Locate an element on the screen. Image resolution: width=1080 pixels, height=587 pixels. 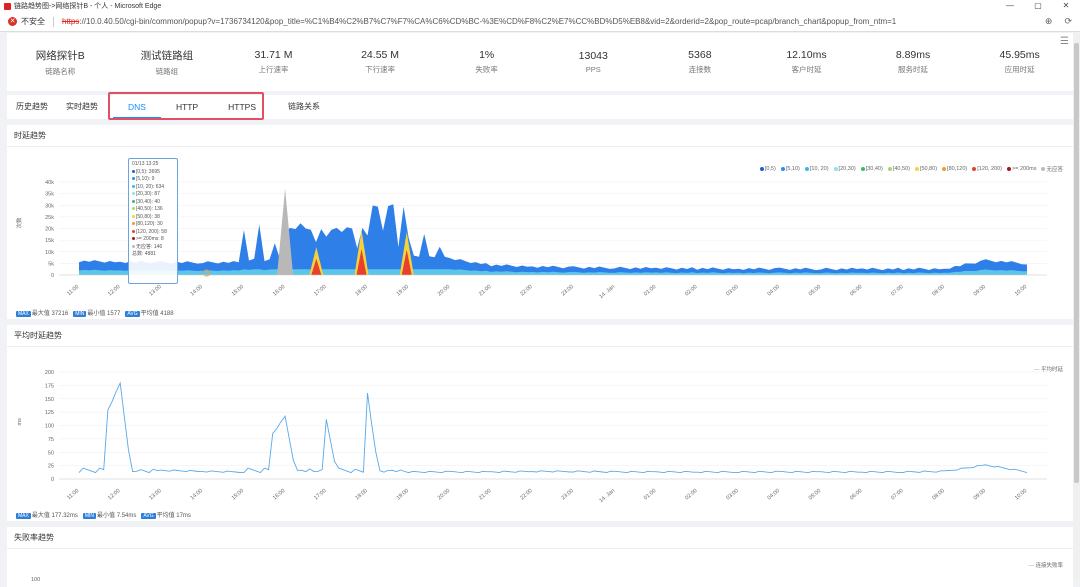
y-tick: 75 is located at coordinates (51, 440).